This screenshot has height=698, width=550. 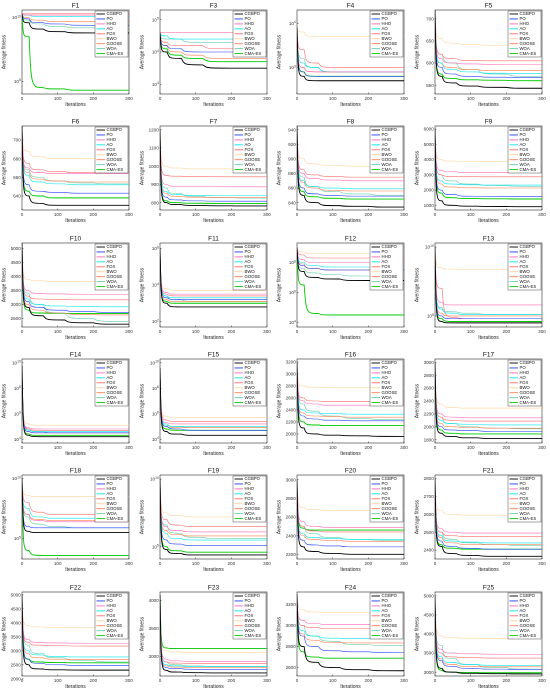 What do you see at coordinates (387, 488) in the screenshot?
I see `legend-label: HHO` at bounding box center [387, 488].